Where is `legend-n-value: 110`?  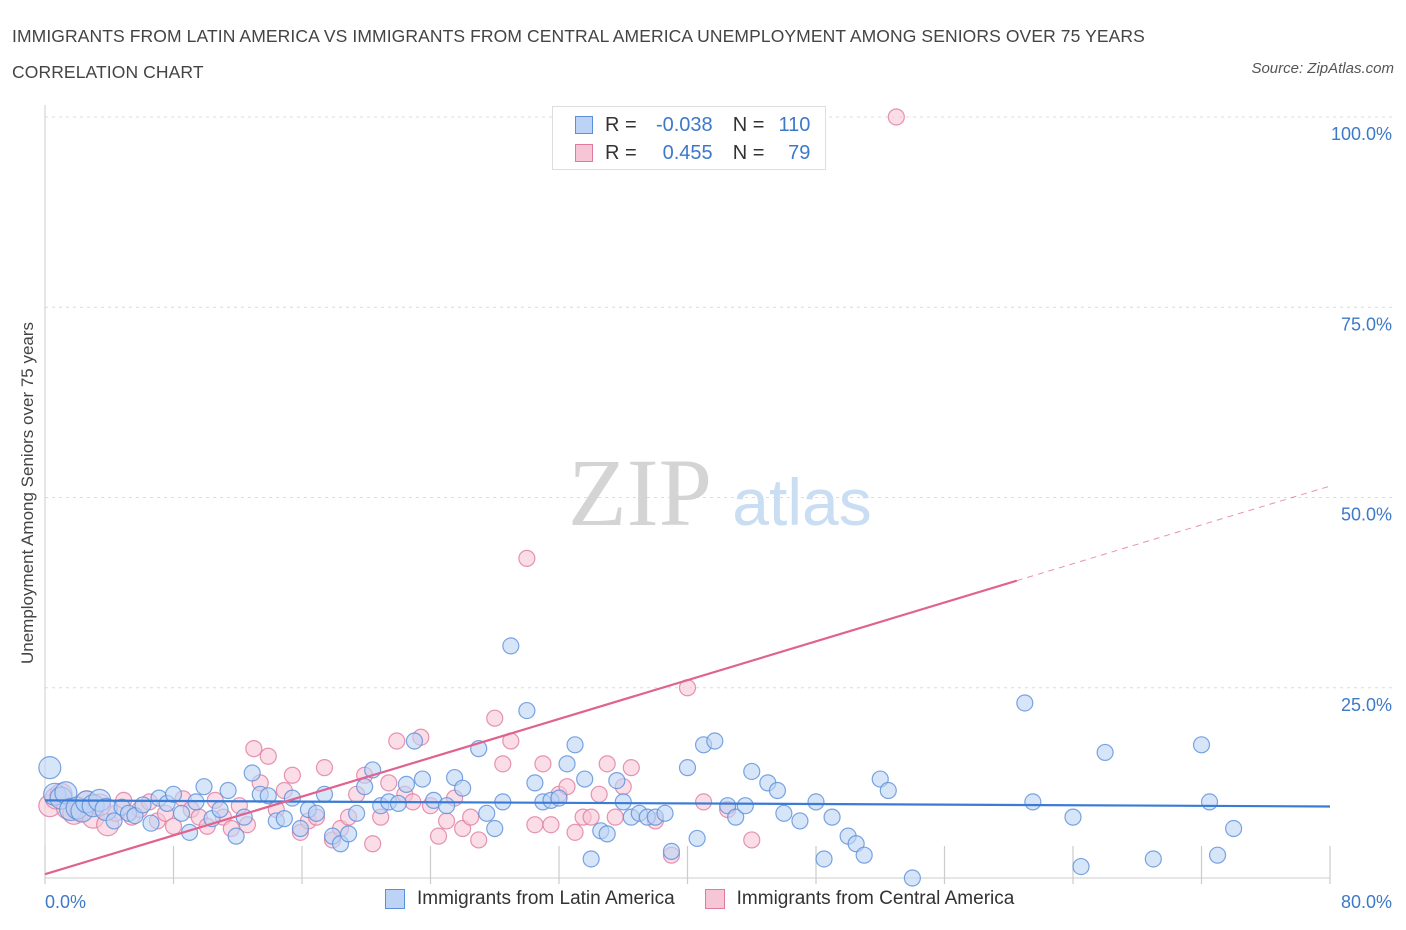
legend-n-value: 110 is located at coordinates (794, 124).